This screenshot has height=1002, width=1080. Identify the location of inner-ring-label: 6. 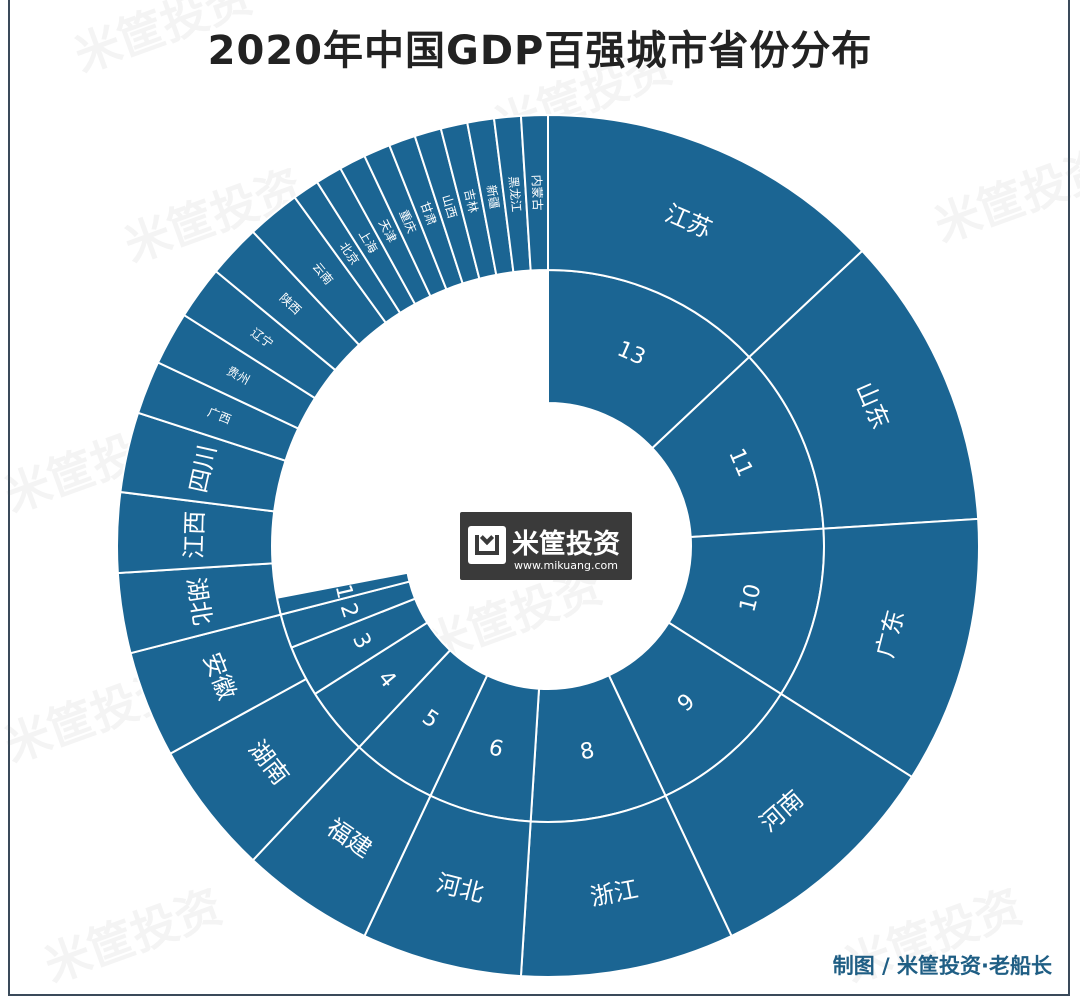
(496, 749).